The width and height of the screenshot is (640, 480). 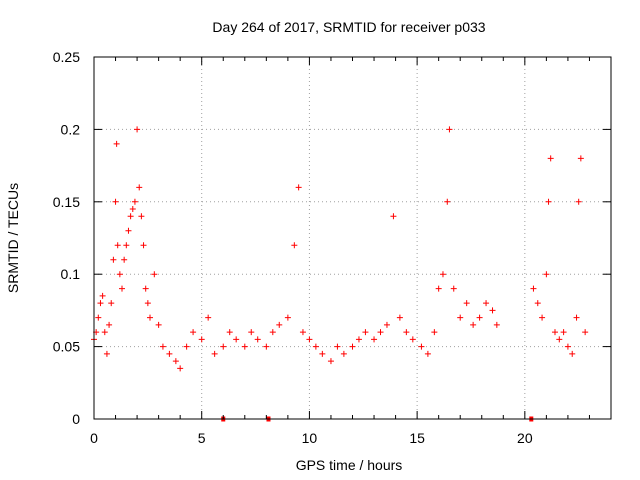 What do you see at coordinates (349, 465) in the screenshot?
I see `x-axis-label: GPS time / hours` at bounding box center [349, 465].